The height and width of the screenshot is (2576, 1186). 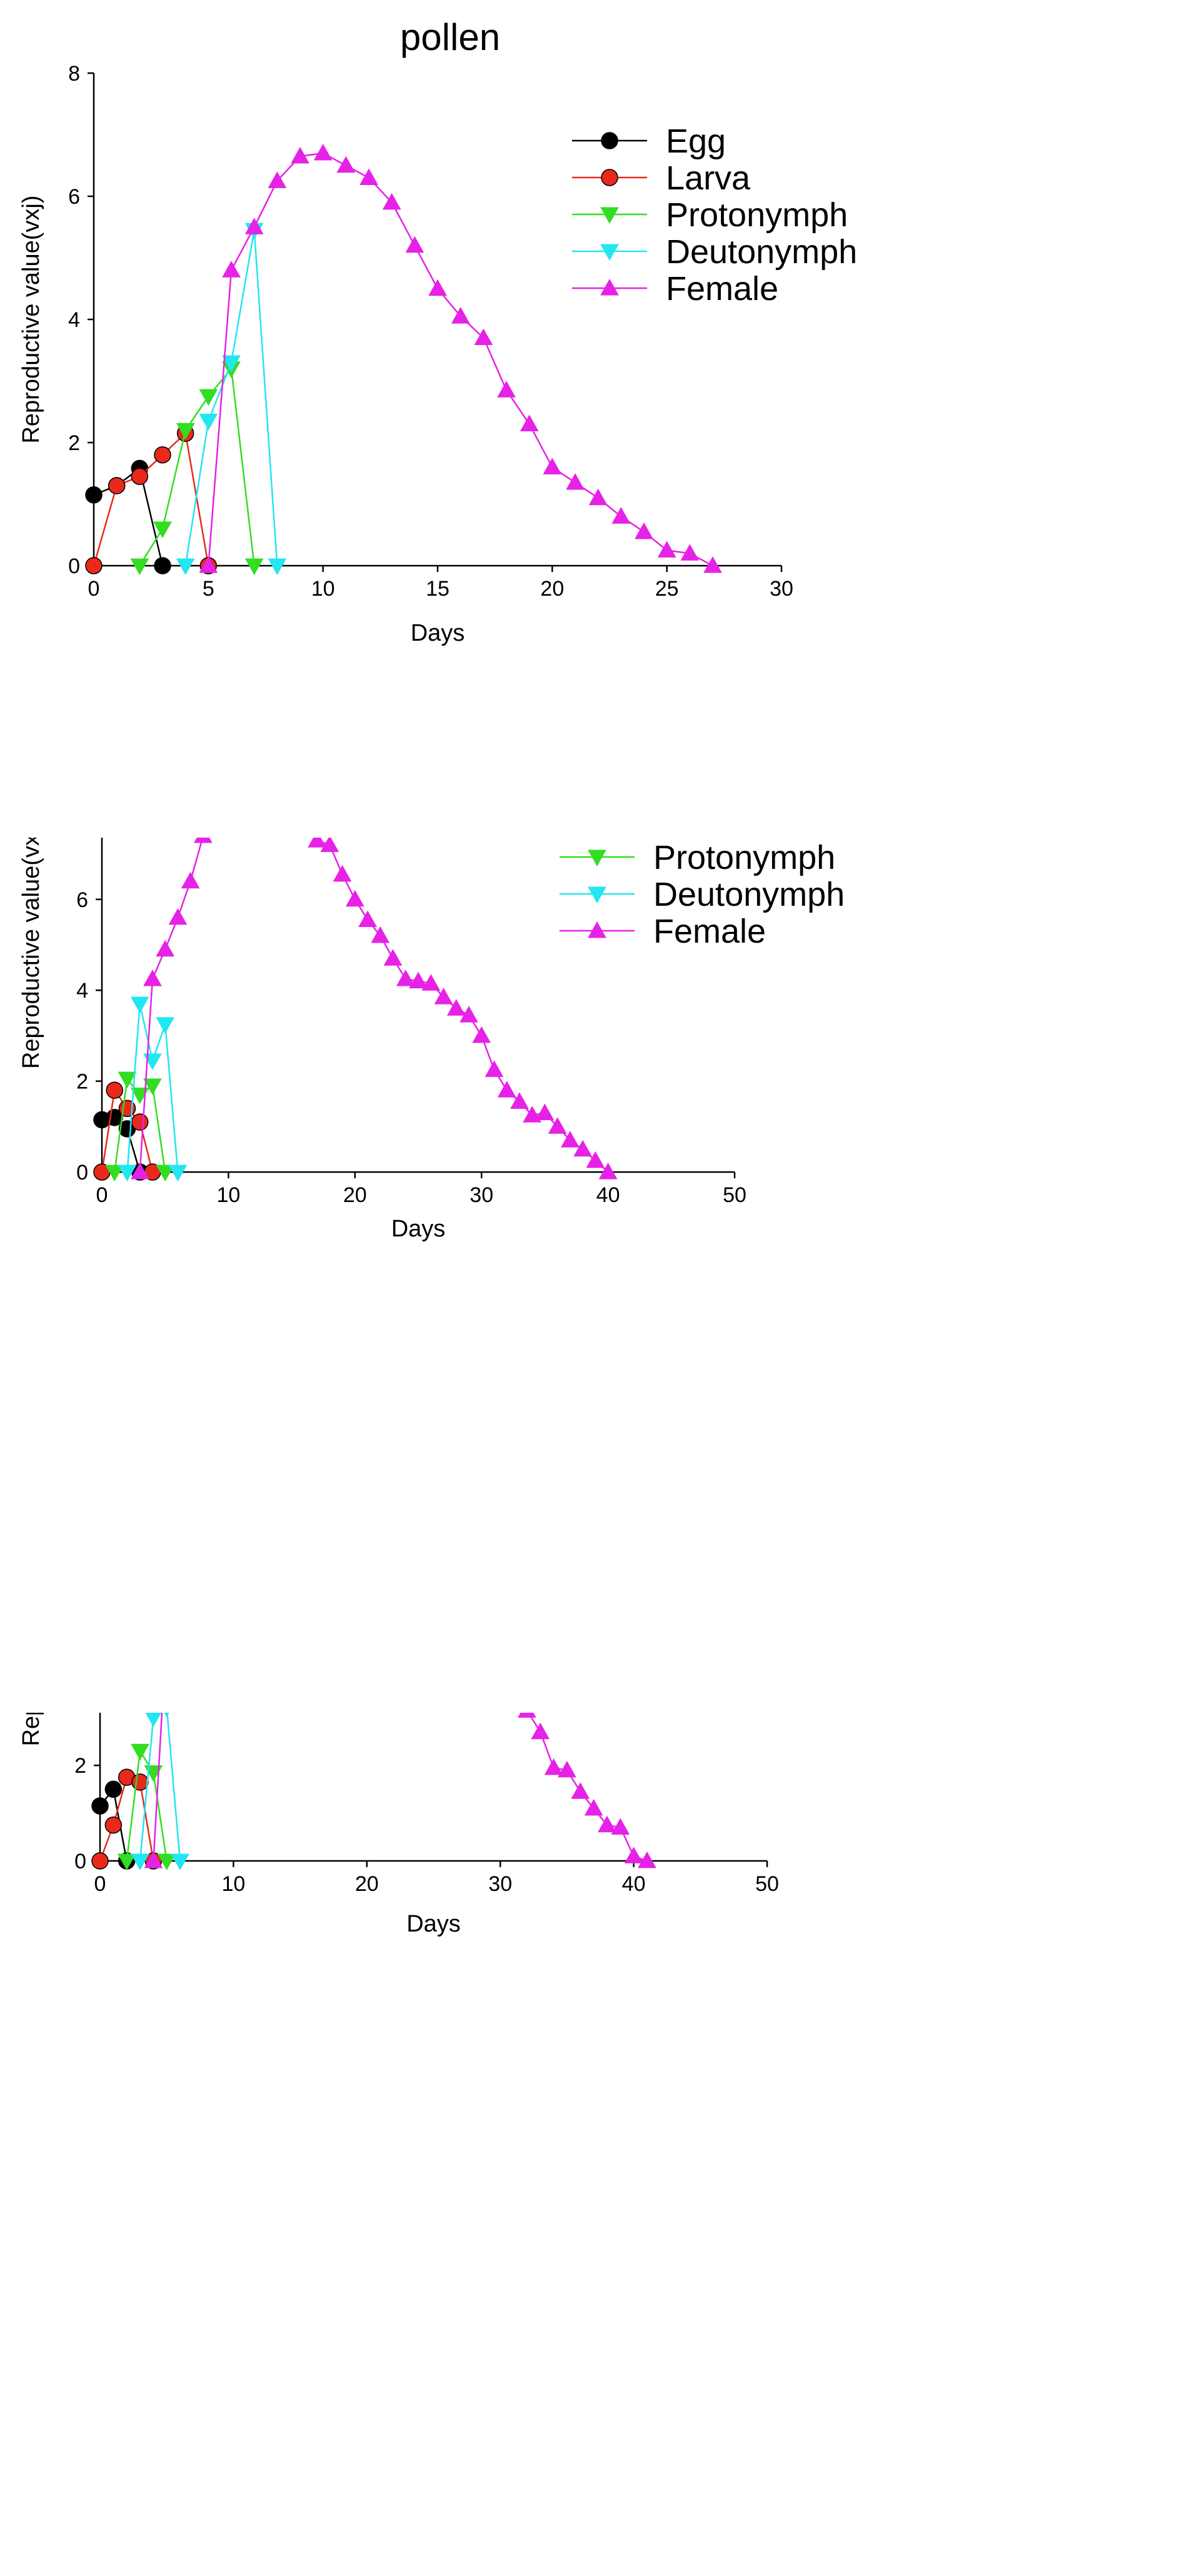 I want to click on legend-marker-protonymph, so click(x=597, y=858).